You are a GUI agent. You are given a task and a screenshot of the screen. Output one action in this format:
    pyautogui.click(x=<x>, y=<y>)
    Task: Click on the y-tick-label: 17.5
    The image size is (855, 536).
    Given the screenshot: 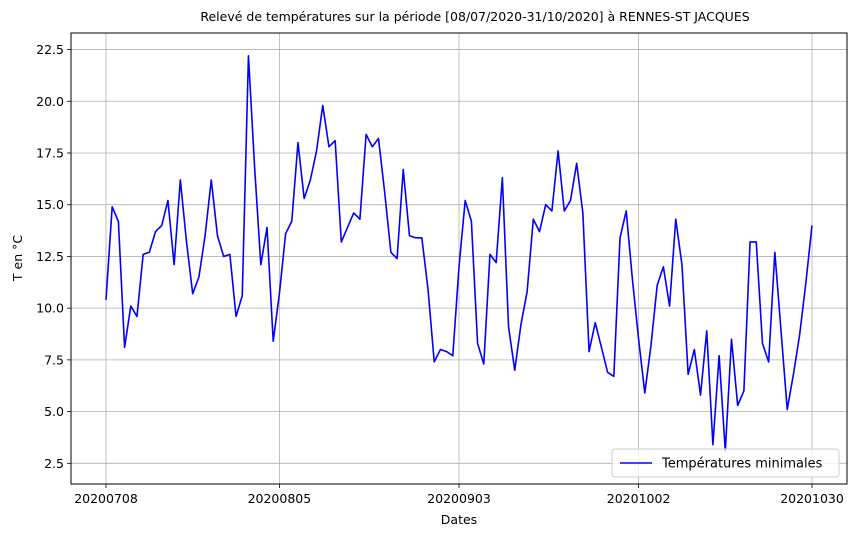 What is the action you would take?
    pyautogui.click(x=50, y=152)
    